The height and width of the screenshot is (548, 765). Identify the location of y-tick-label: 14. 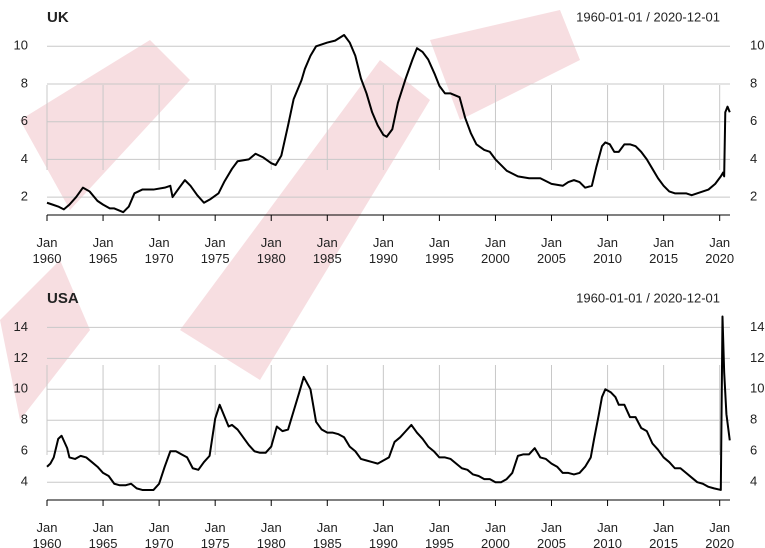
(21, 326).